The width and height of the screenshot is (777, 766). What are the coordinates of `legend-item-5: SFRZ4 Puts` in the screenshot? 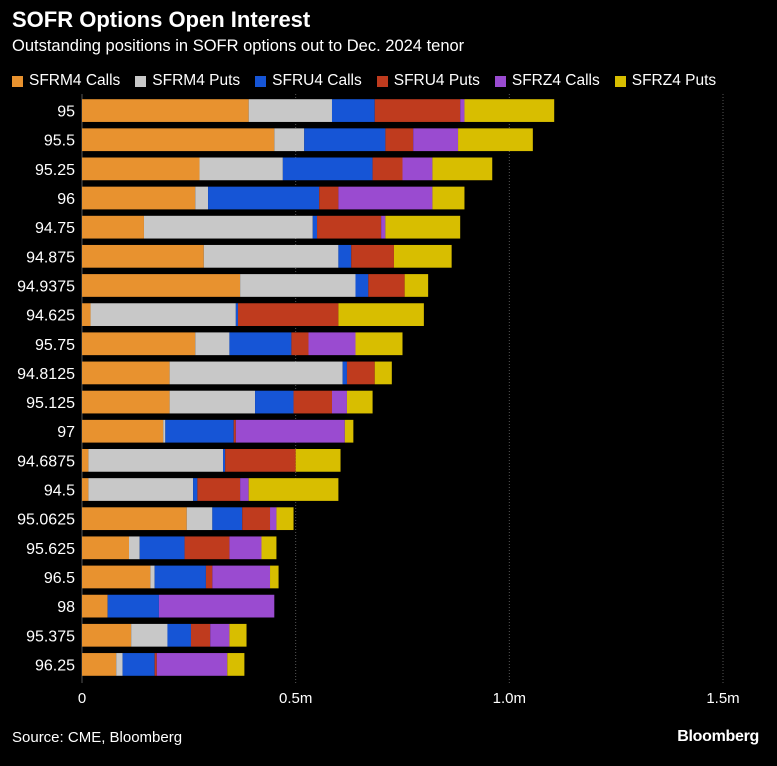 It's located at (665, 81).